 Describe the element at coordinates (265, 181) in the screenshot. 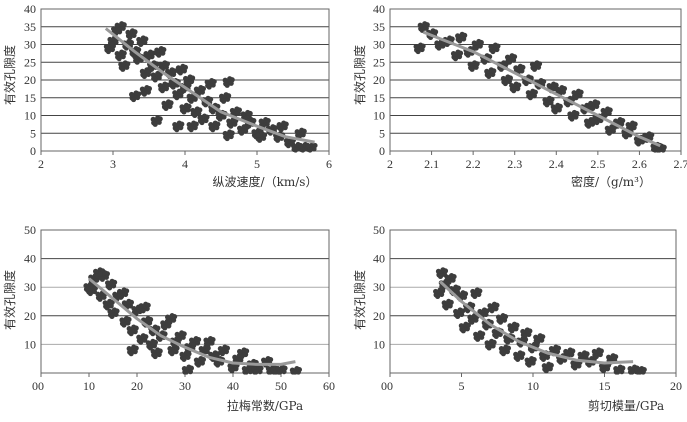

I see `x-axis-label: 纵波速度/（km/s）` at that location.